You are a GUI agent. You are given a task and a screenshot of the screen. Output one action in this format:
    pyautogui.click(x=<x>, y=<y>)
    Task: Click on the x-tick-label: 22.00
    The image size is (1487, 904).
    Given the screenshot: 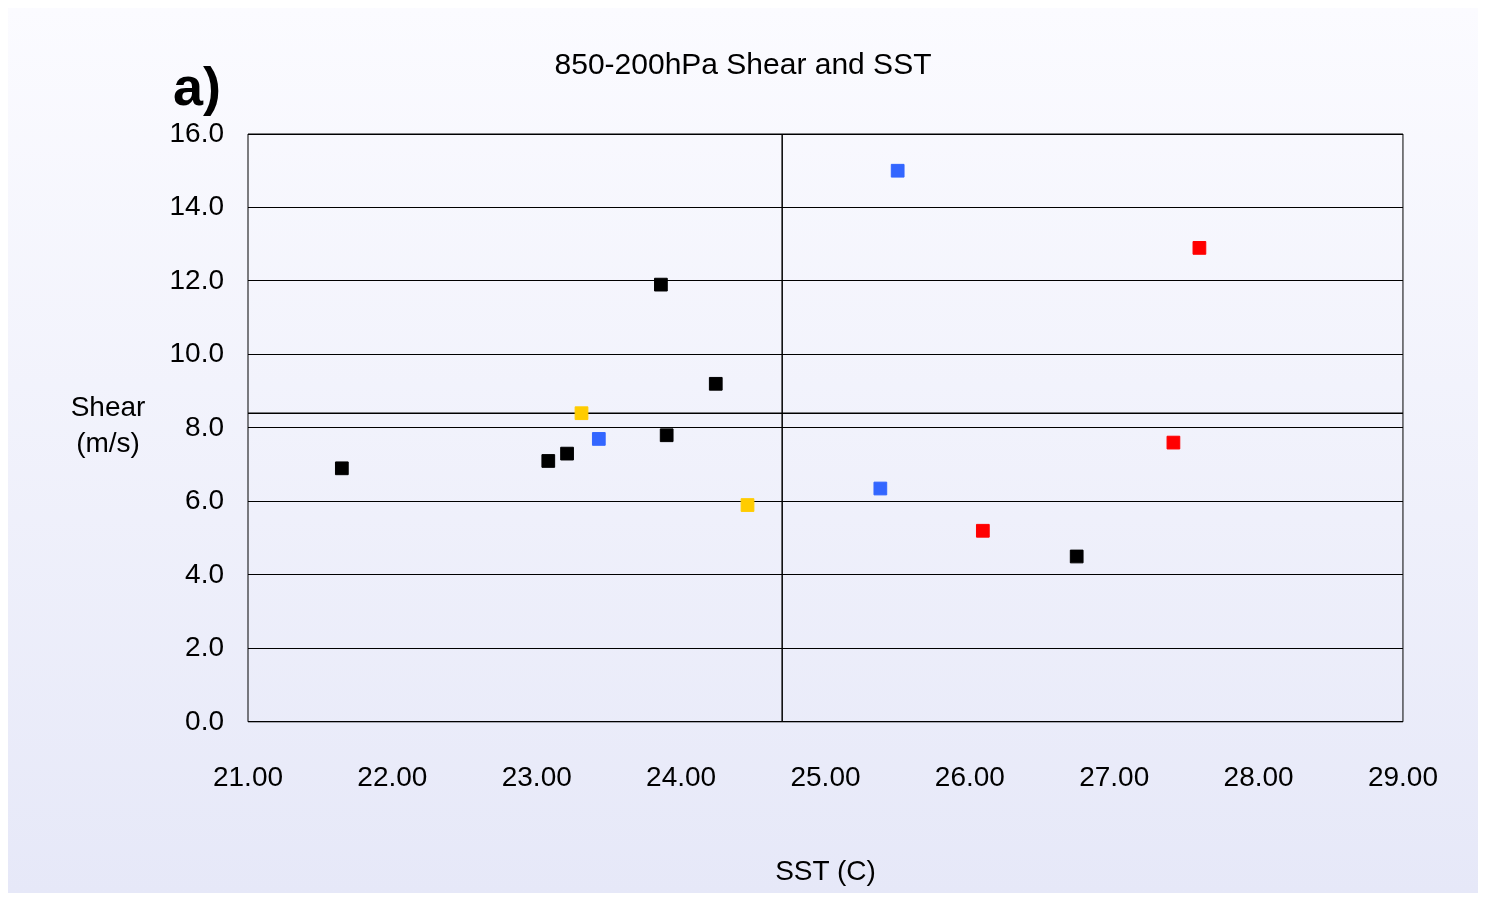 What is the action you would take?
    pyautogui.click(x=392, y=777)
    